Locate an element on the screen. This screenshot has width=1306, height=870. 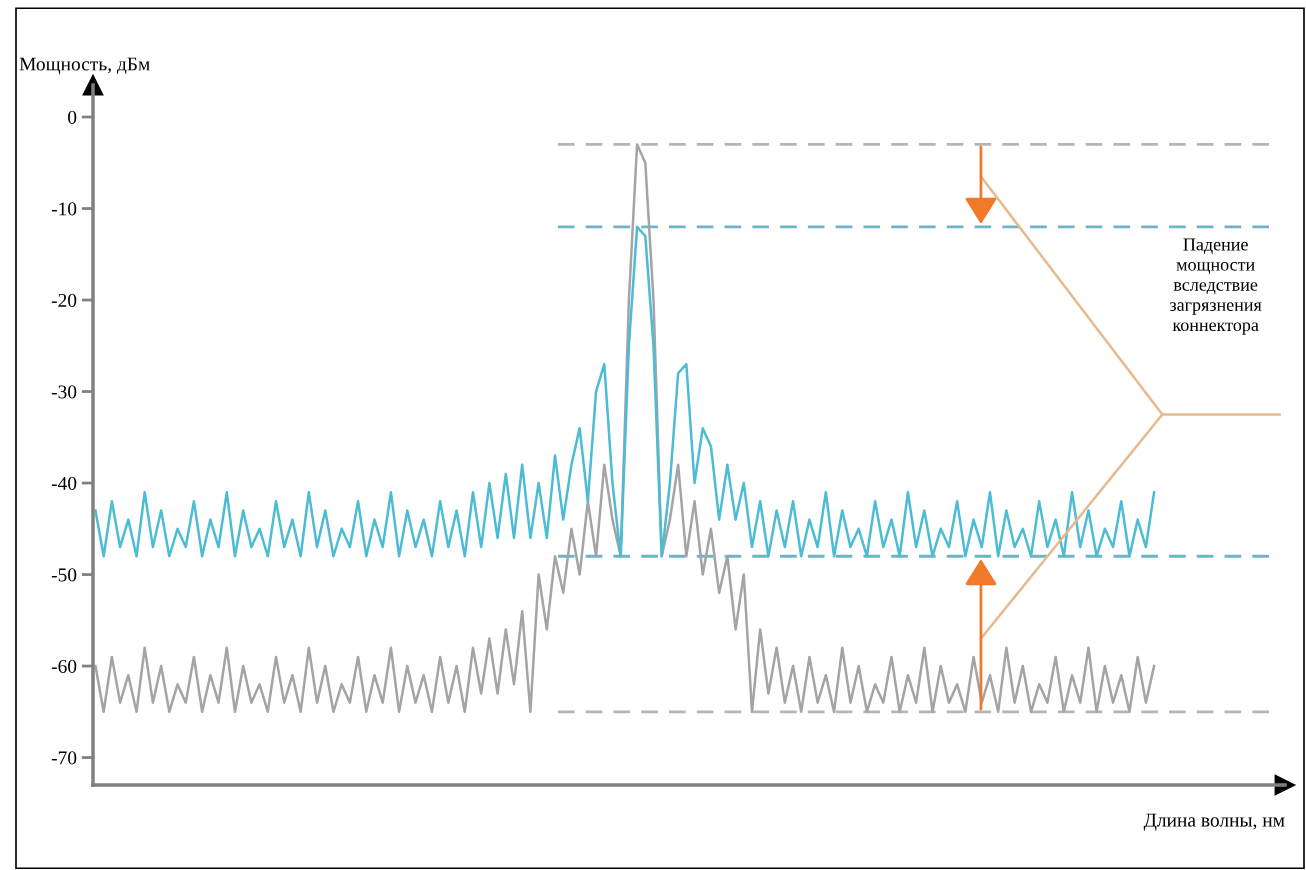
y-axis-title: Мощность, дБм is located at coordinates (84, 66).